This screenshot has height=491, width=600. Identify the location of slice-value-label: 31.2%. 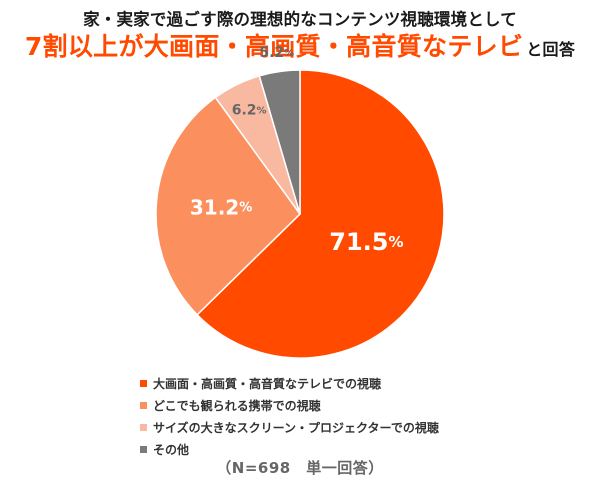
(221, 207).